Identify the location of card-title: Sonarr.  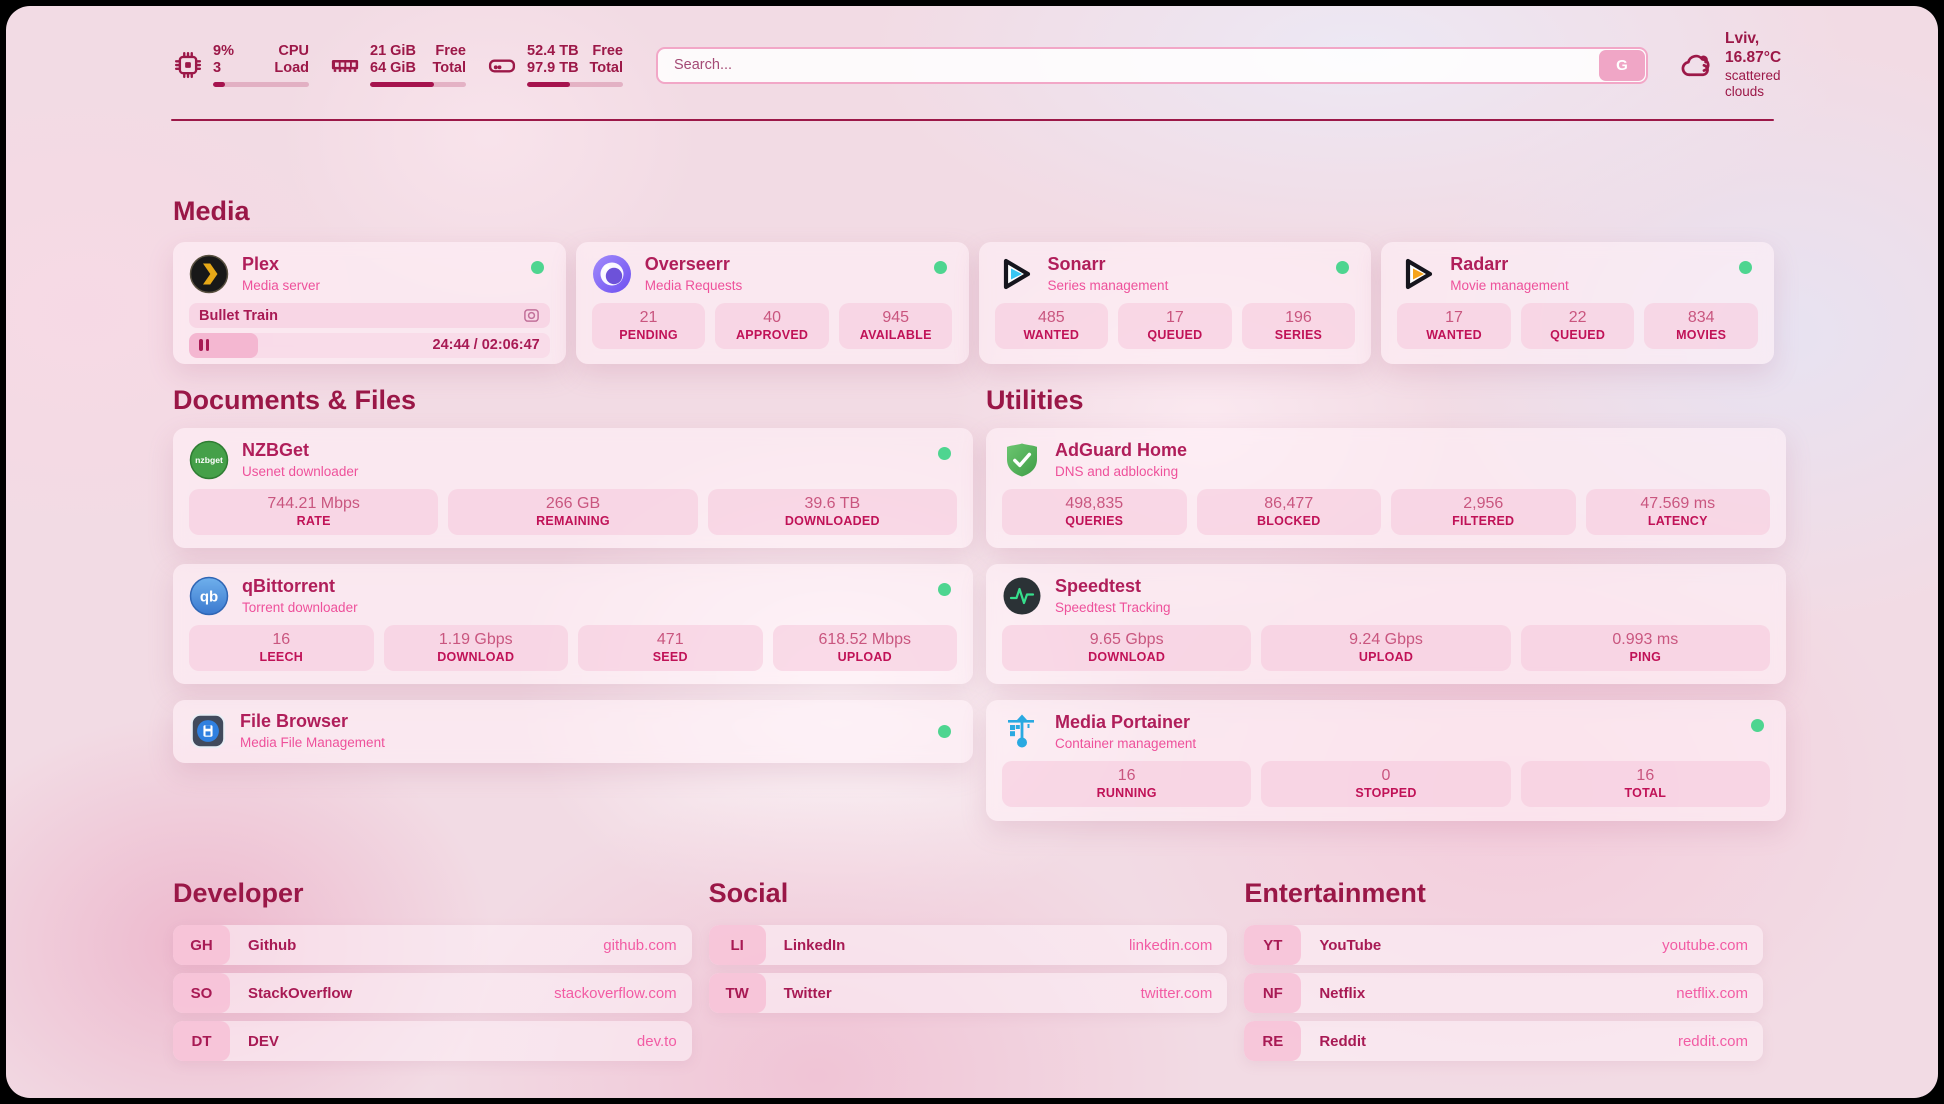
(1076, 264).